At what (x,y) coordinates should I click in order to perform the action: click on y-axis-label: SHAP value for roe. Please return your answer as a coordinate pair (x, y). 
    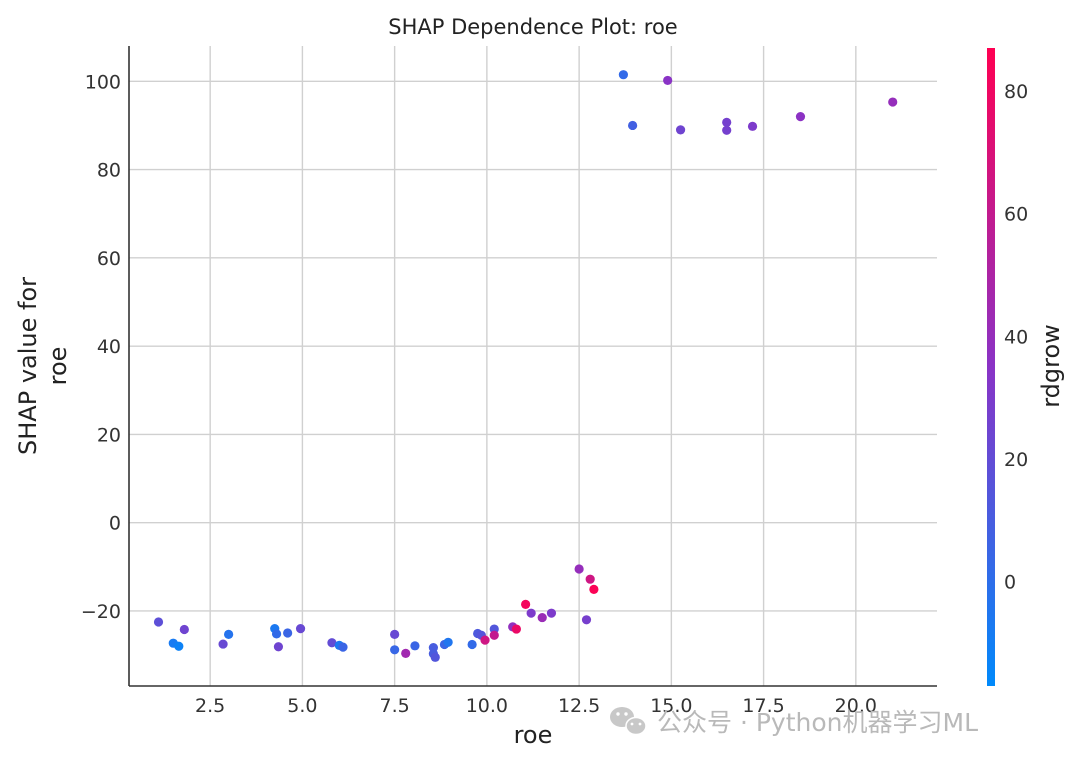
    Looking at the image, I should click on (43, 366).